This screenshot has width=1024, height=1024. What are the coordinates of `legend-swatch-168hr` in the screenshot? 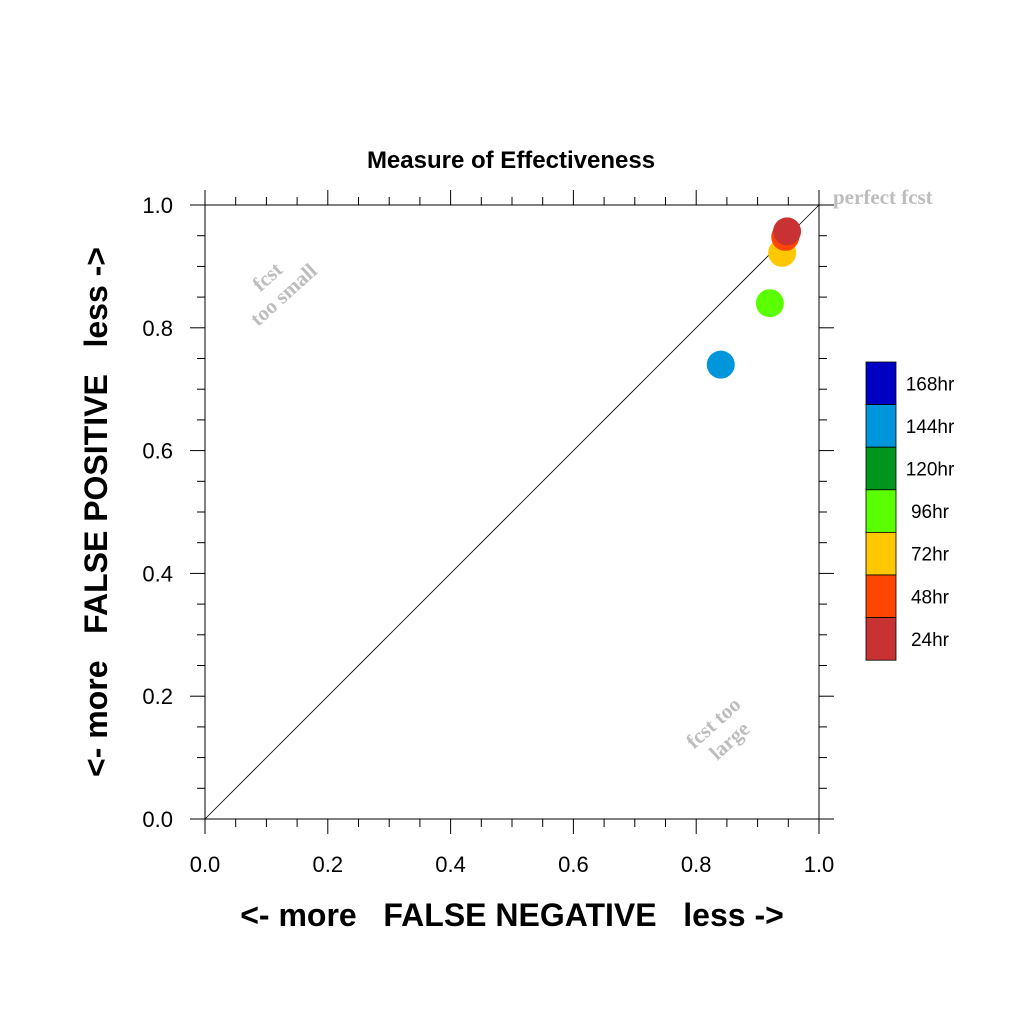 It's located at (881, 383).